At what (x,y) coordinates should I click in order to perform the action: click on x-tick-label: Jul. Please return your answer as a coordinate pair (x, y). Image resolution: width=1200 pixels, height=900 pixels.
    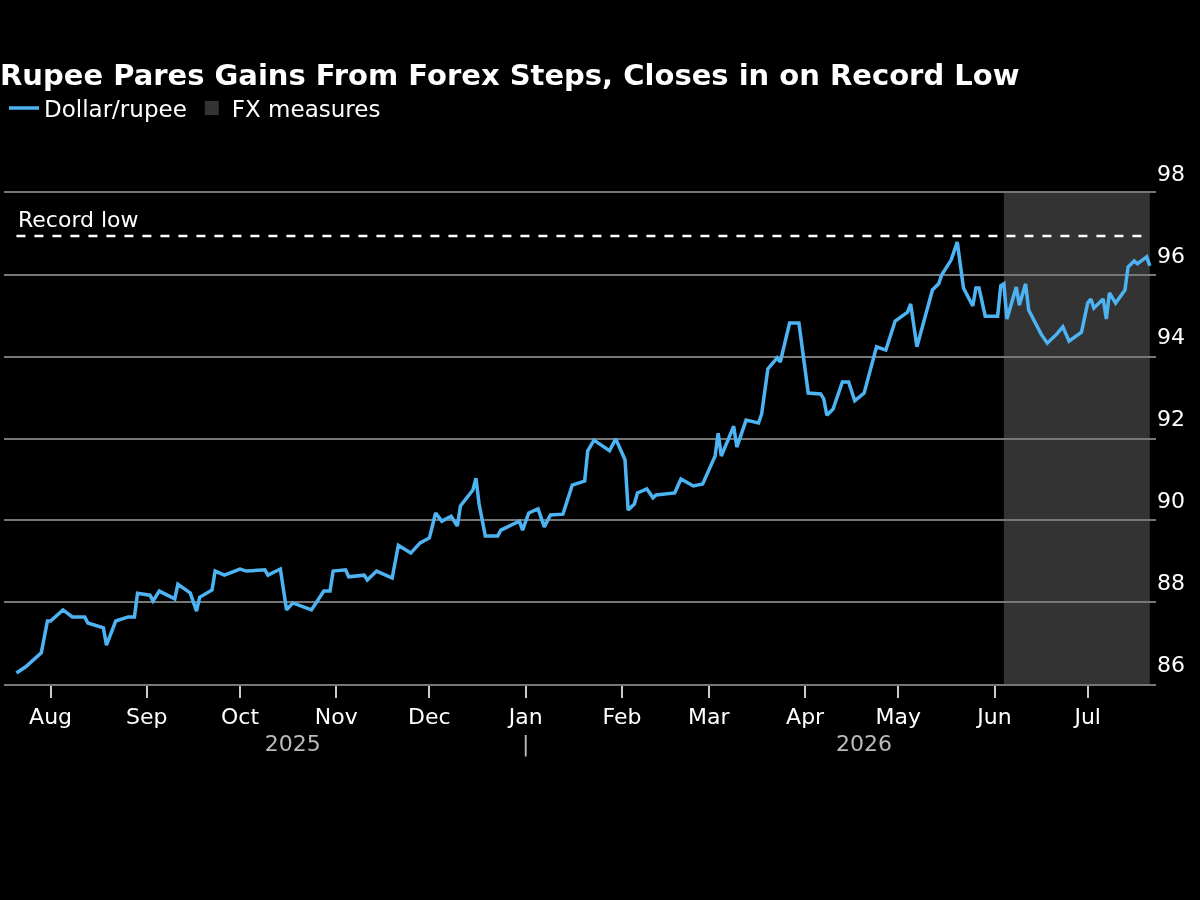
    Looking at the image, I should click on (1086, 717).